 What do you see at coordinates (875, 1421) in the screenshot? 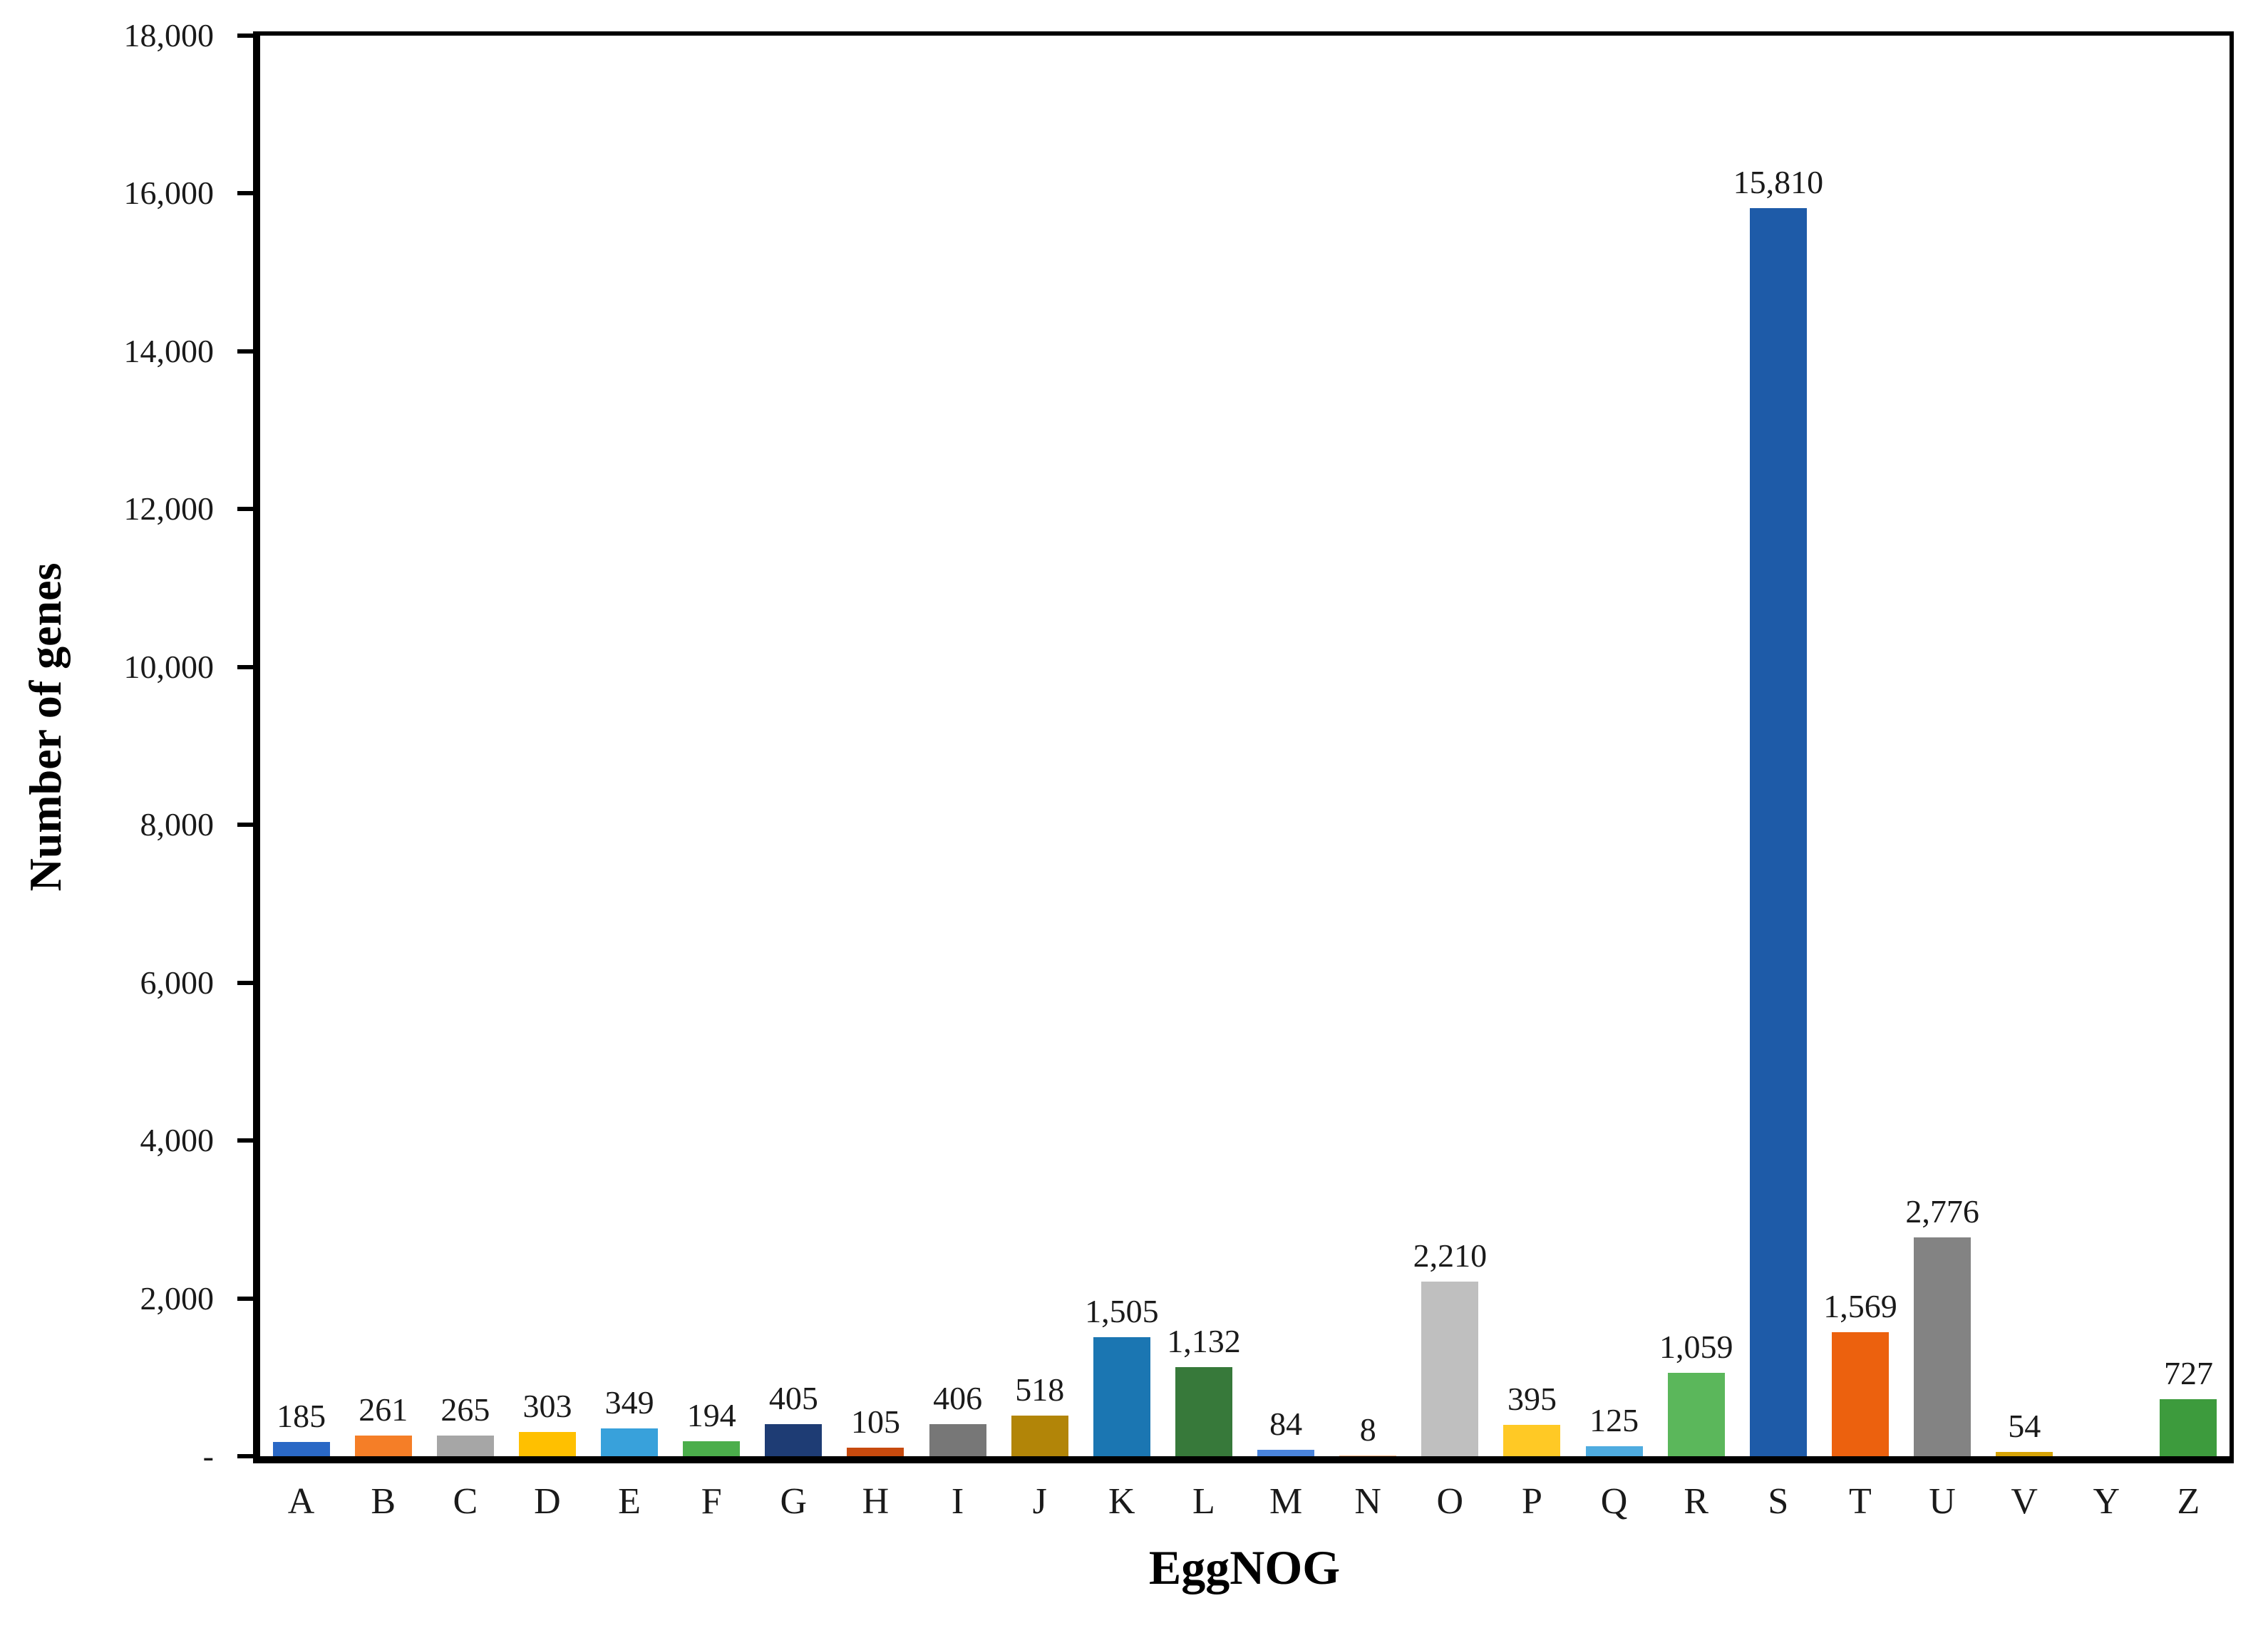
I see `bar-value-label-H: 105` at bounding box center [875, 1421].